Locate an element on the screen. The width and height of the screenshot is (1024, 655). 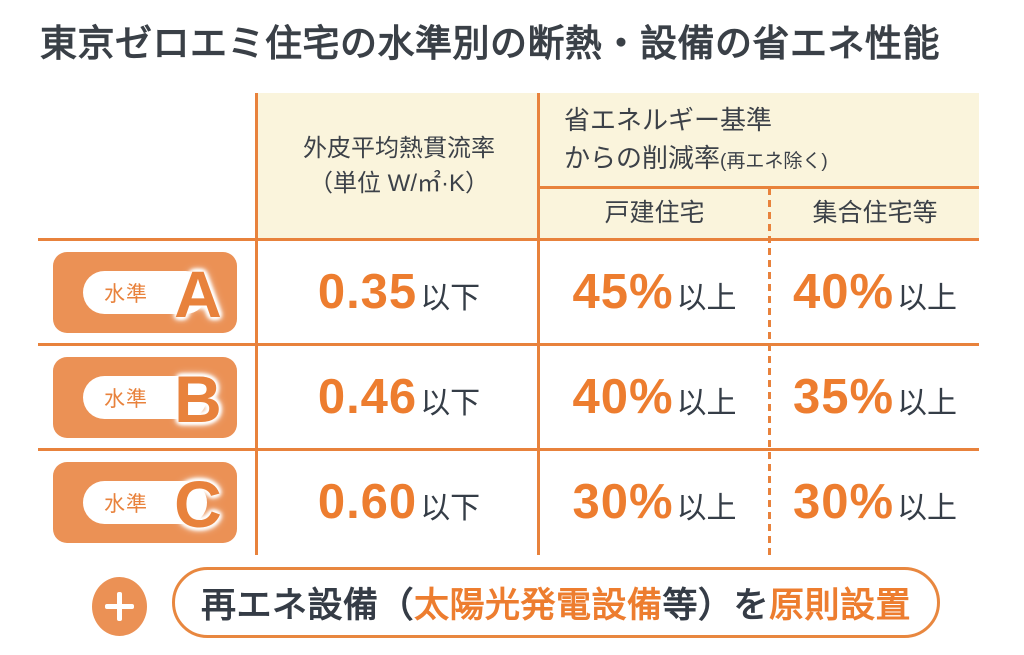
u-value-cell: 0.46 以下 is located at coordinates (399, 397).